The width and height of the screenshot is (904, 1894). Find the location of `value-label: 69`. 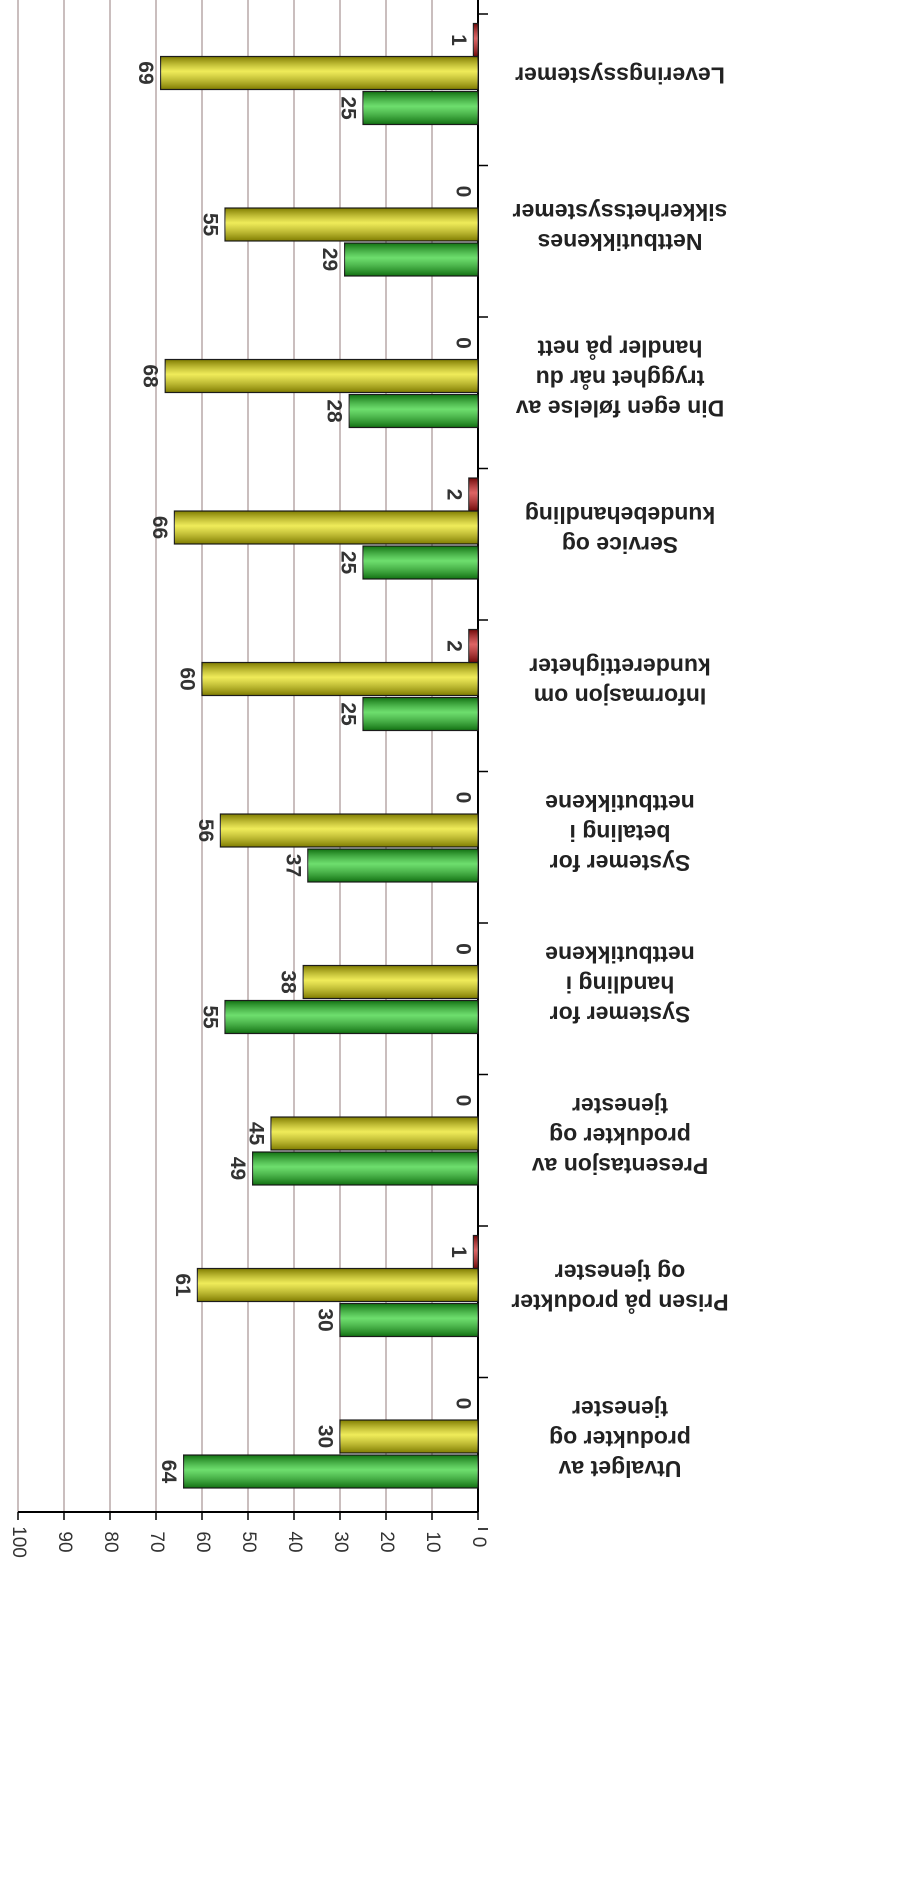

value-label: 69 is located at coordinates (145, 72).